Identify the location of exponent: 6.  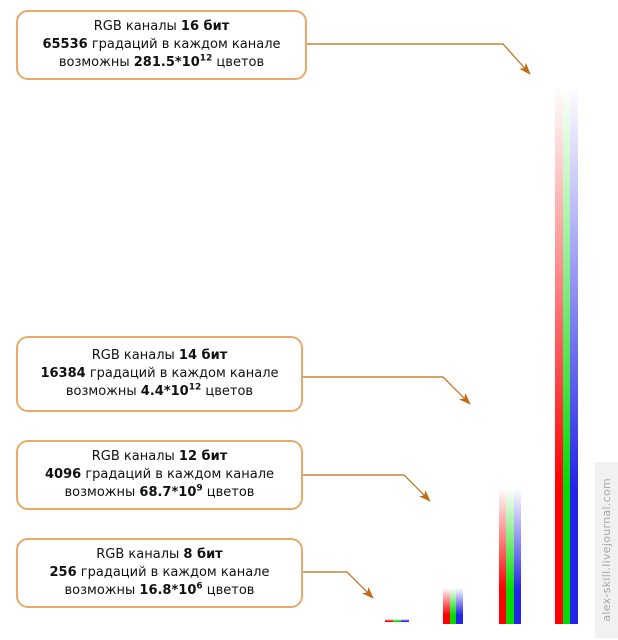
(199, 586).